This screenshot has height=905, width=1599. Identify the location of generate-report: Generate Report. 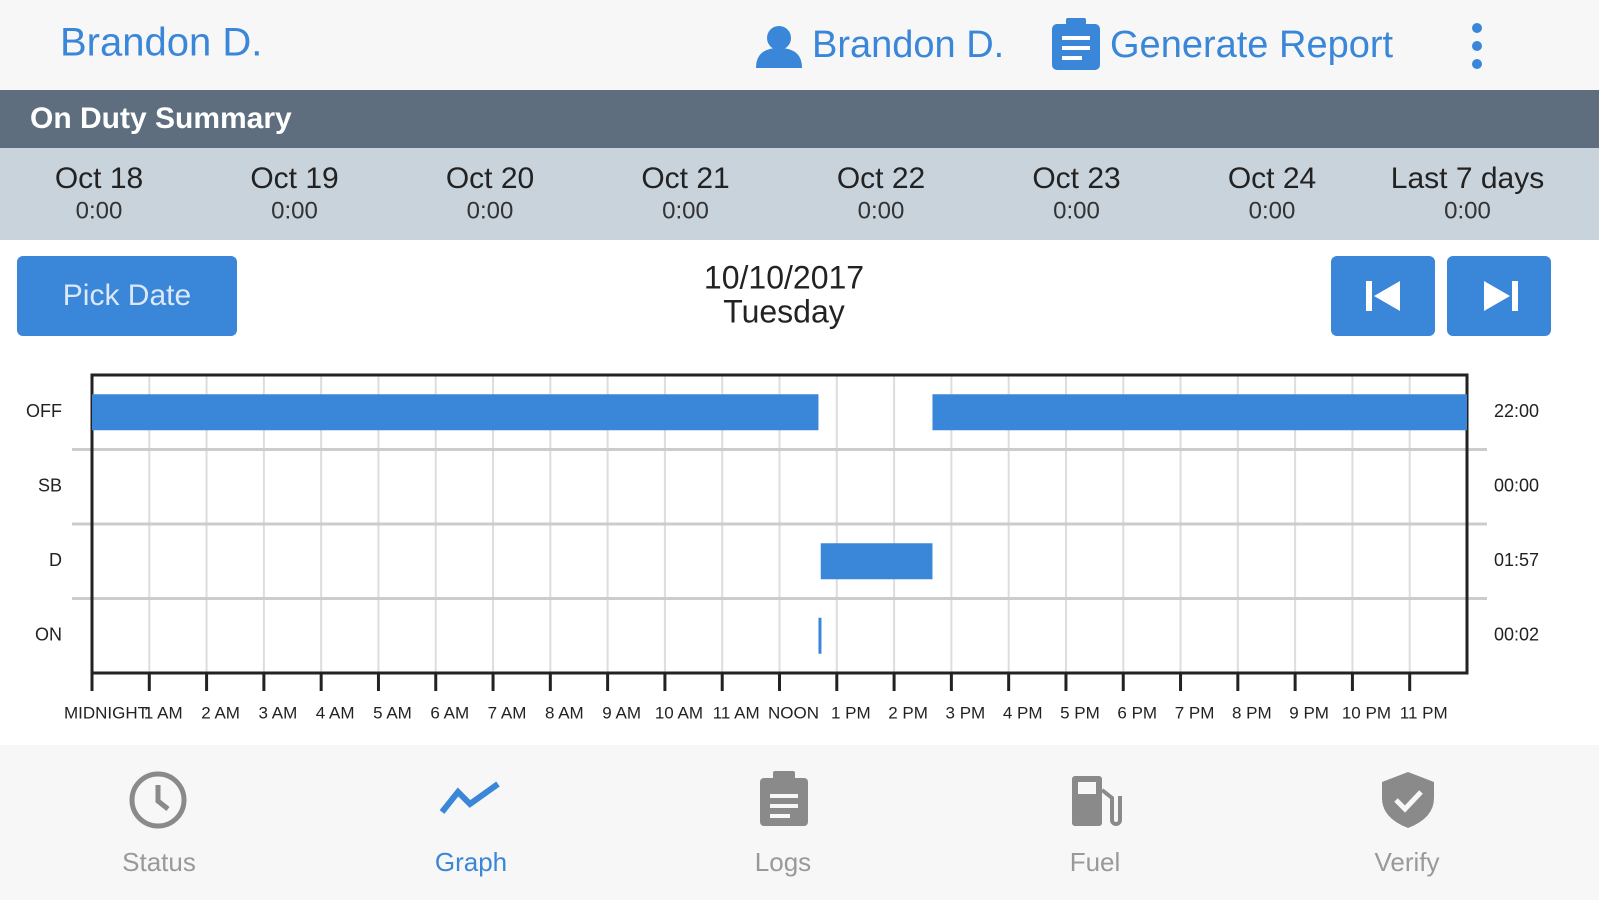
(1251, 45).